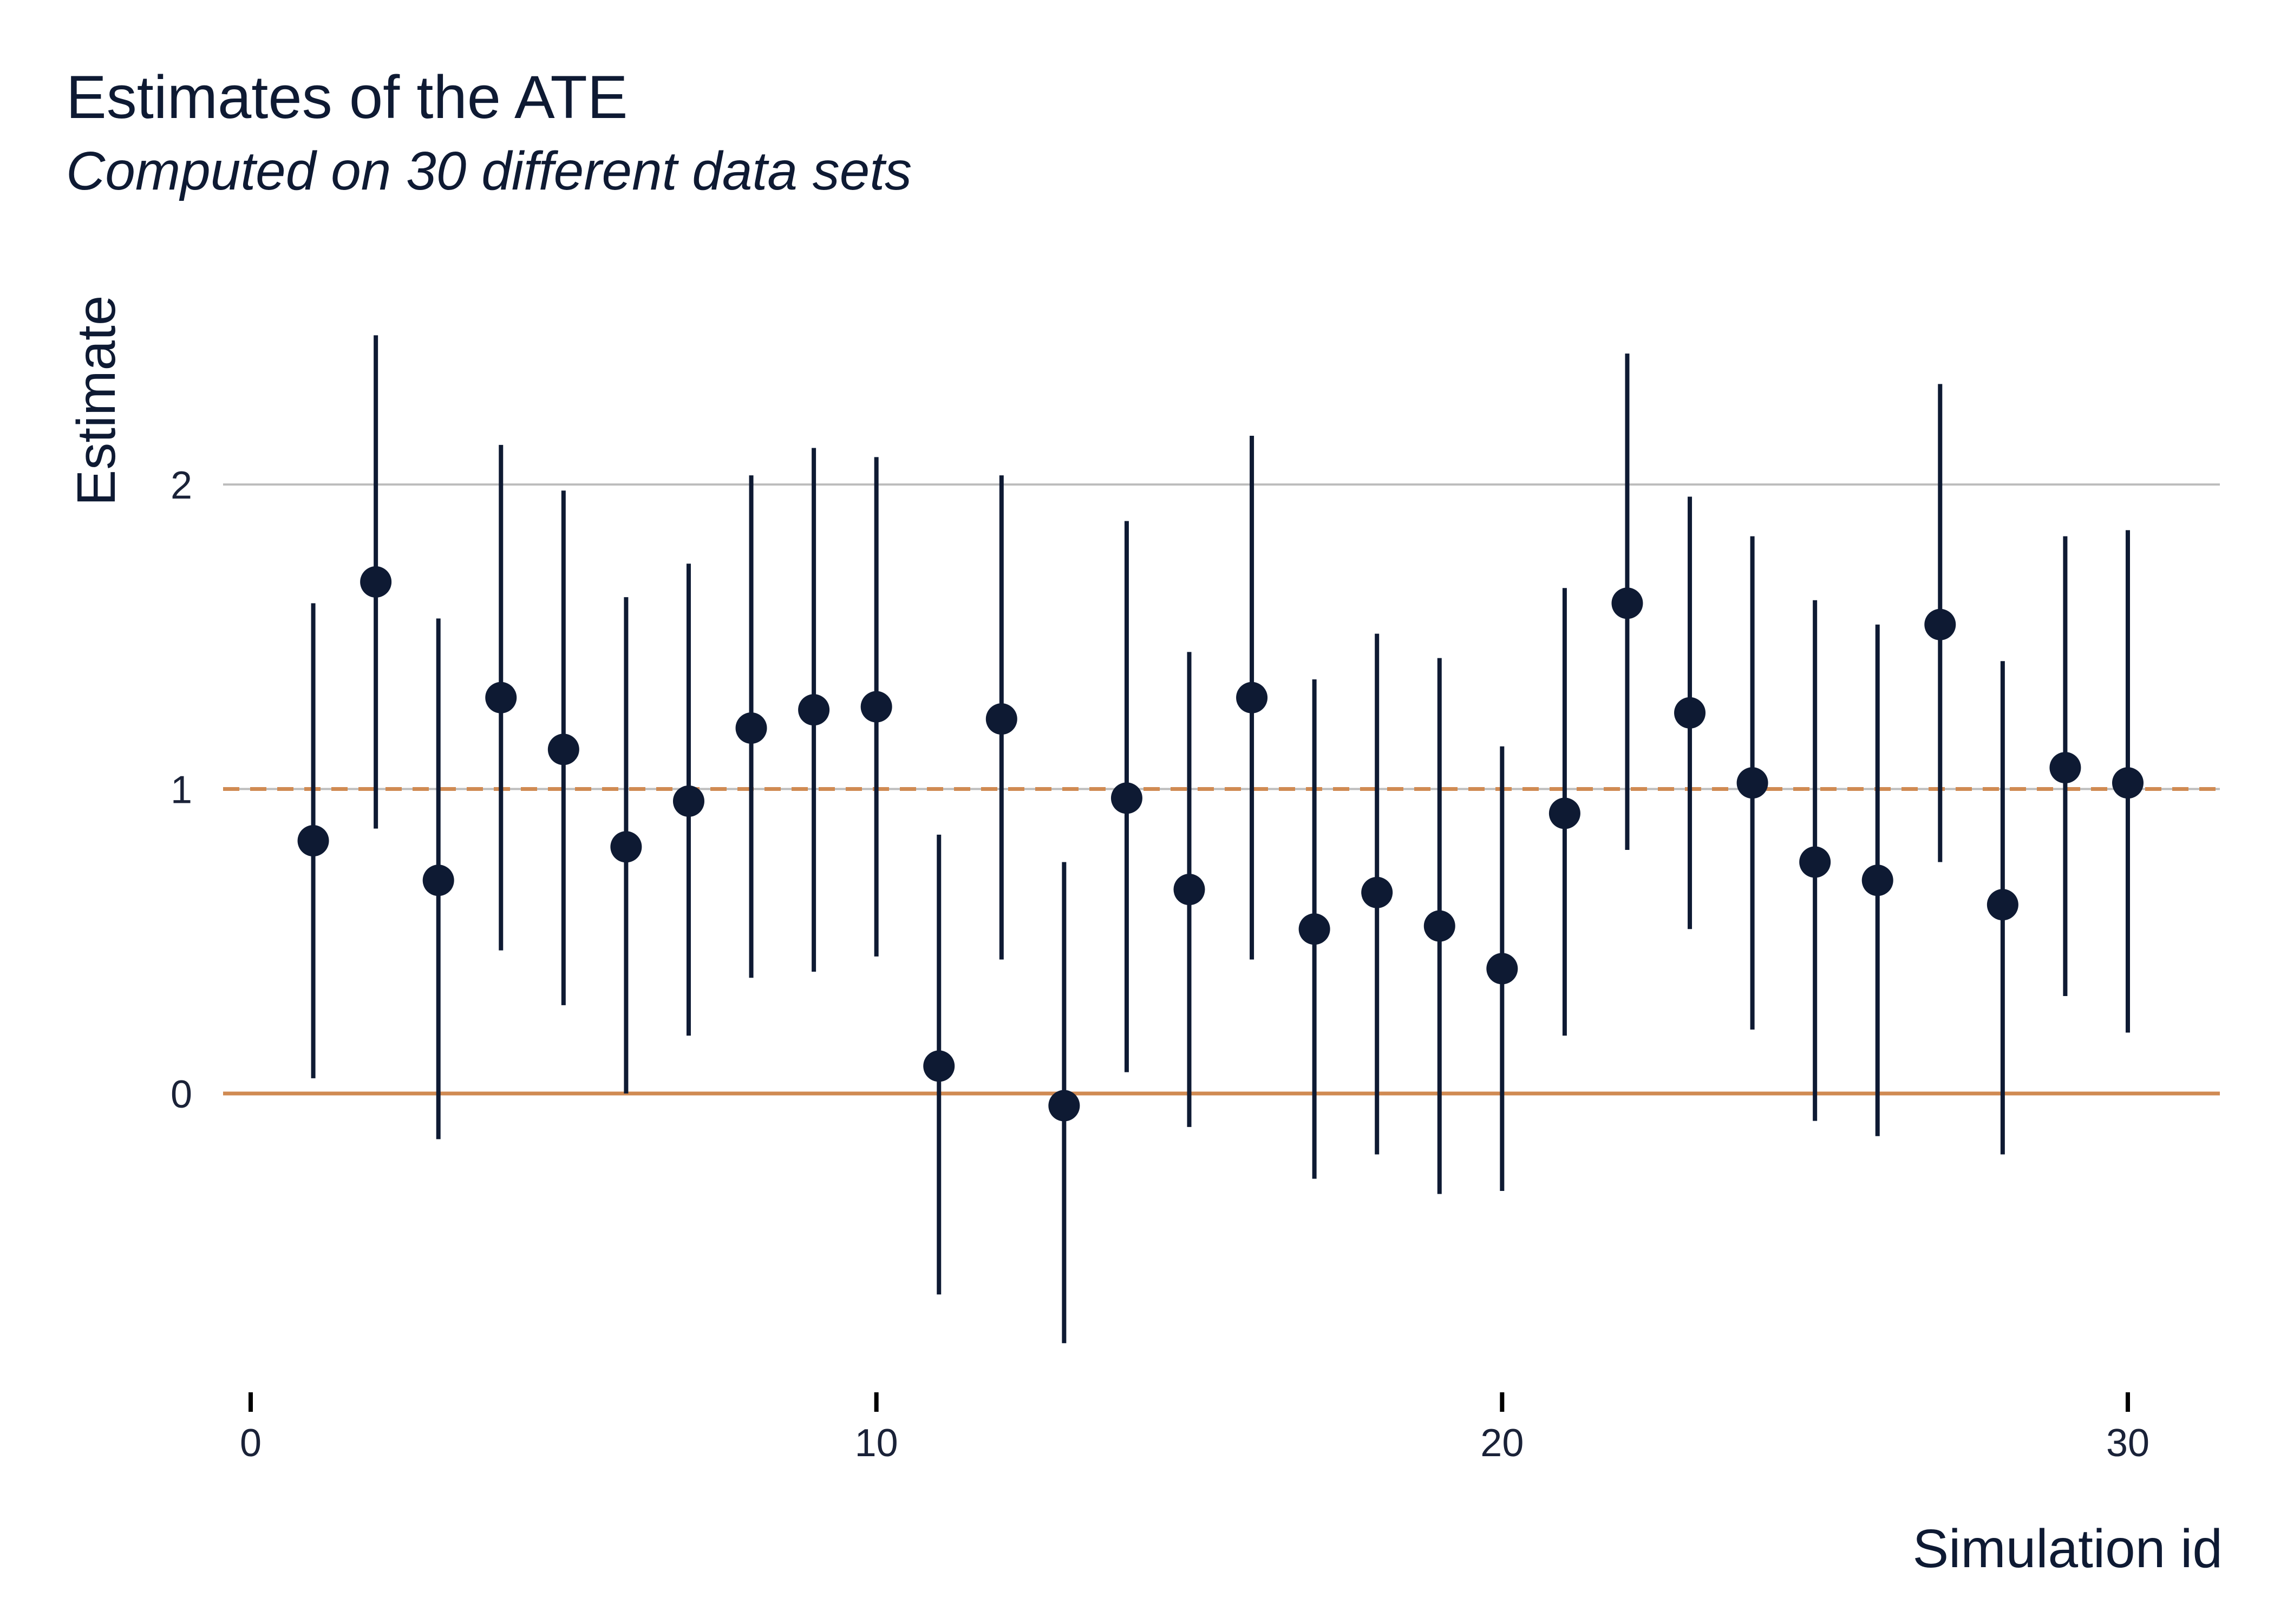 Image resolution: width=2274 pixels, height=1624 pixels. I want to click on x-tick-label: 20, so click(1502, 1444).